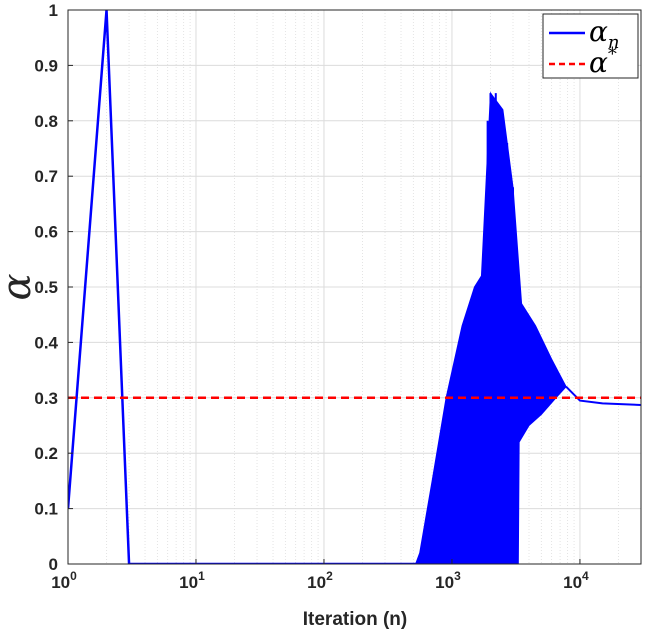 The image size is (645, 634). What do you see at coordinates (46, 453) in the screenshot?
I see `y-tick-label: 0.2` at bounding box center [46, 453].